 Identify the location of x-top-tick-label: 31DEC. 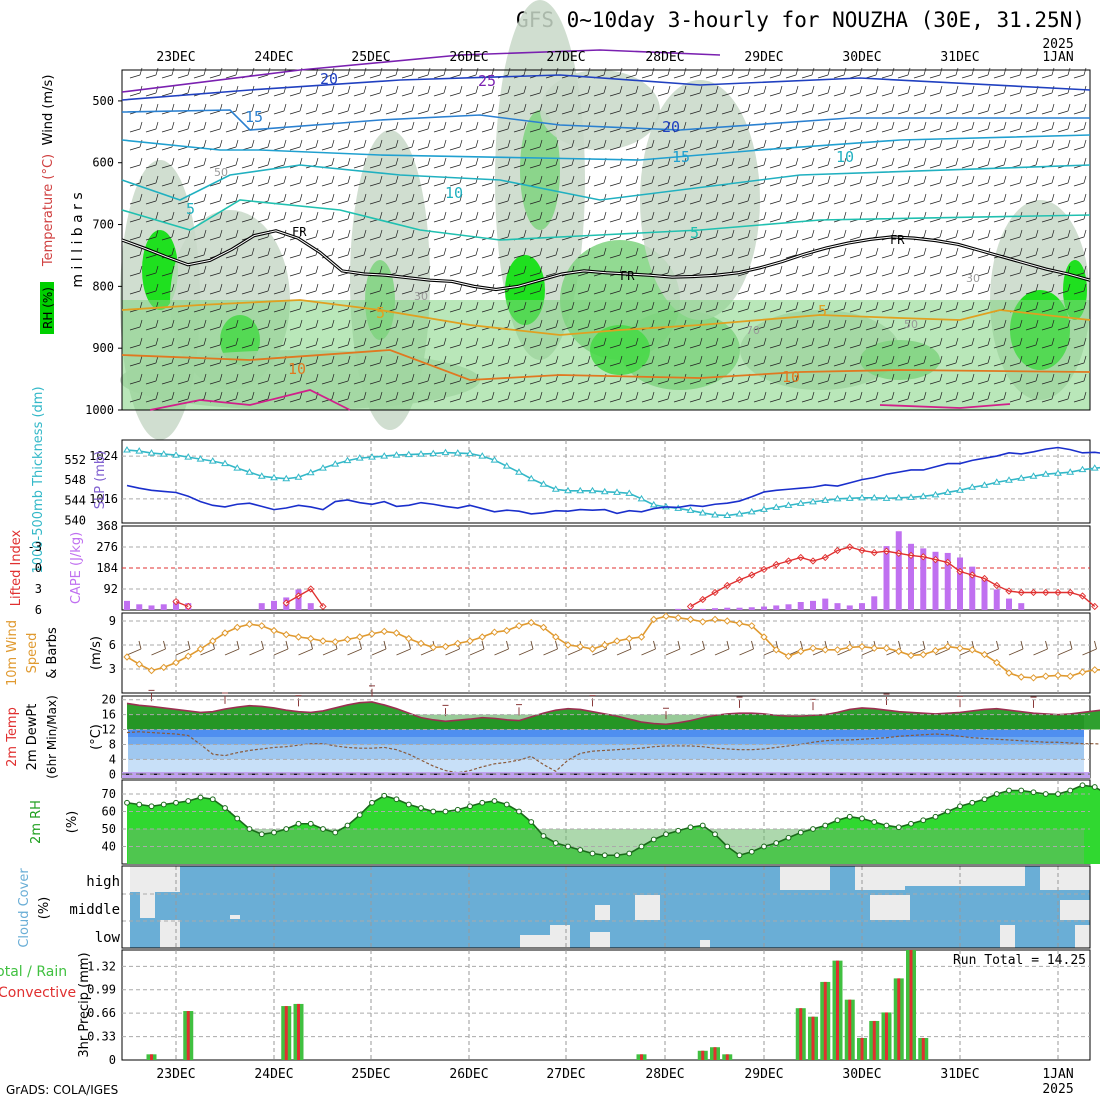
(959, 57).